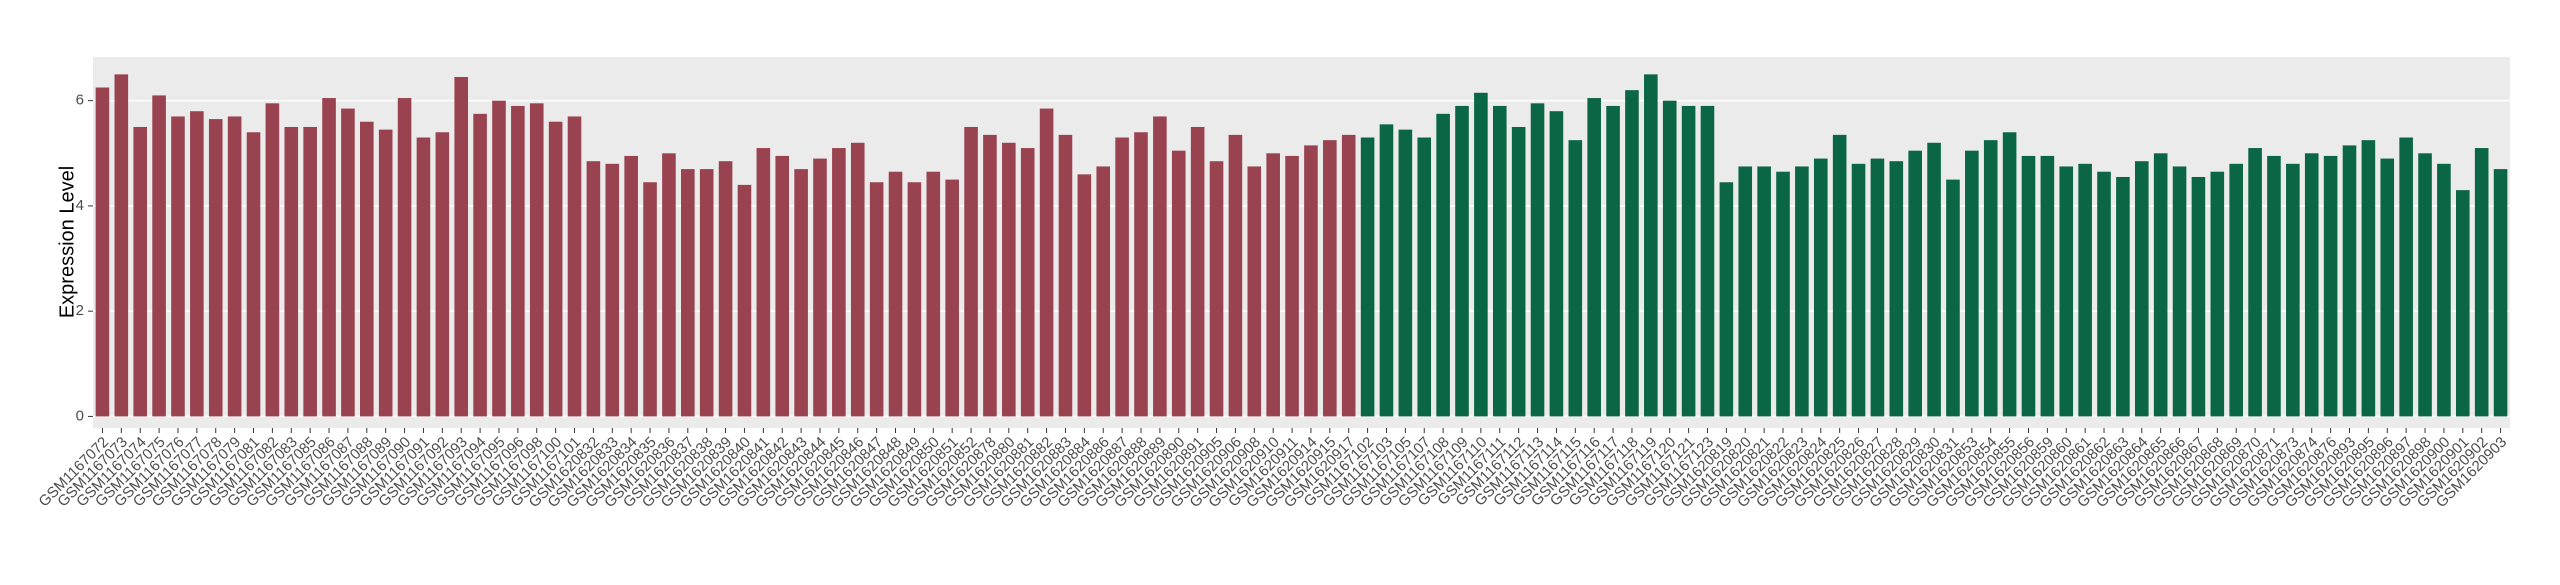 The height and width of the screenshot is (585, 2560). I want to click on y-tick-label: 2, so click(80, 310).